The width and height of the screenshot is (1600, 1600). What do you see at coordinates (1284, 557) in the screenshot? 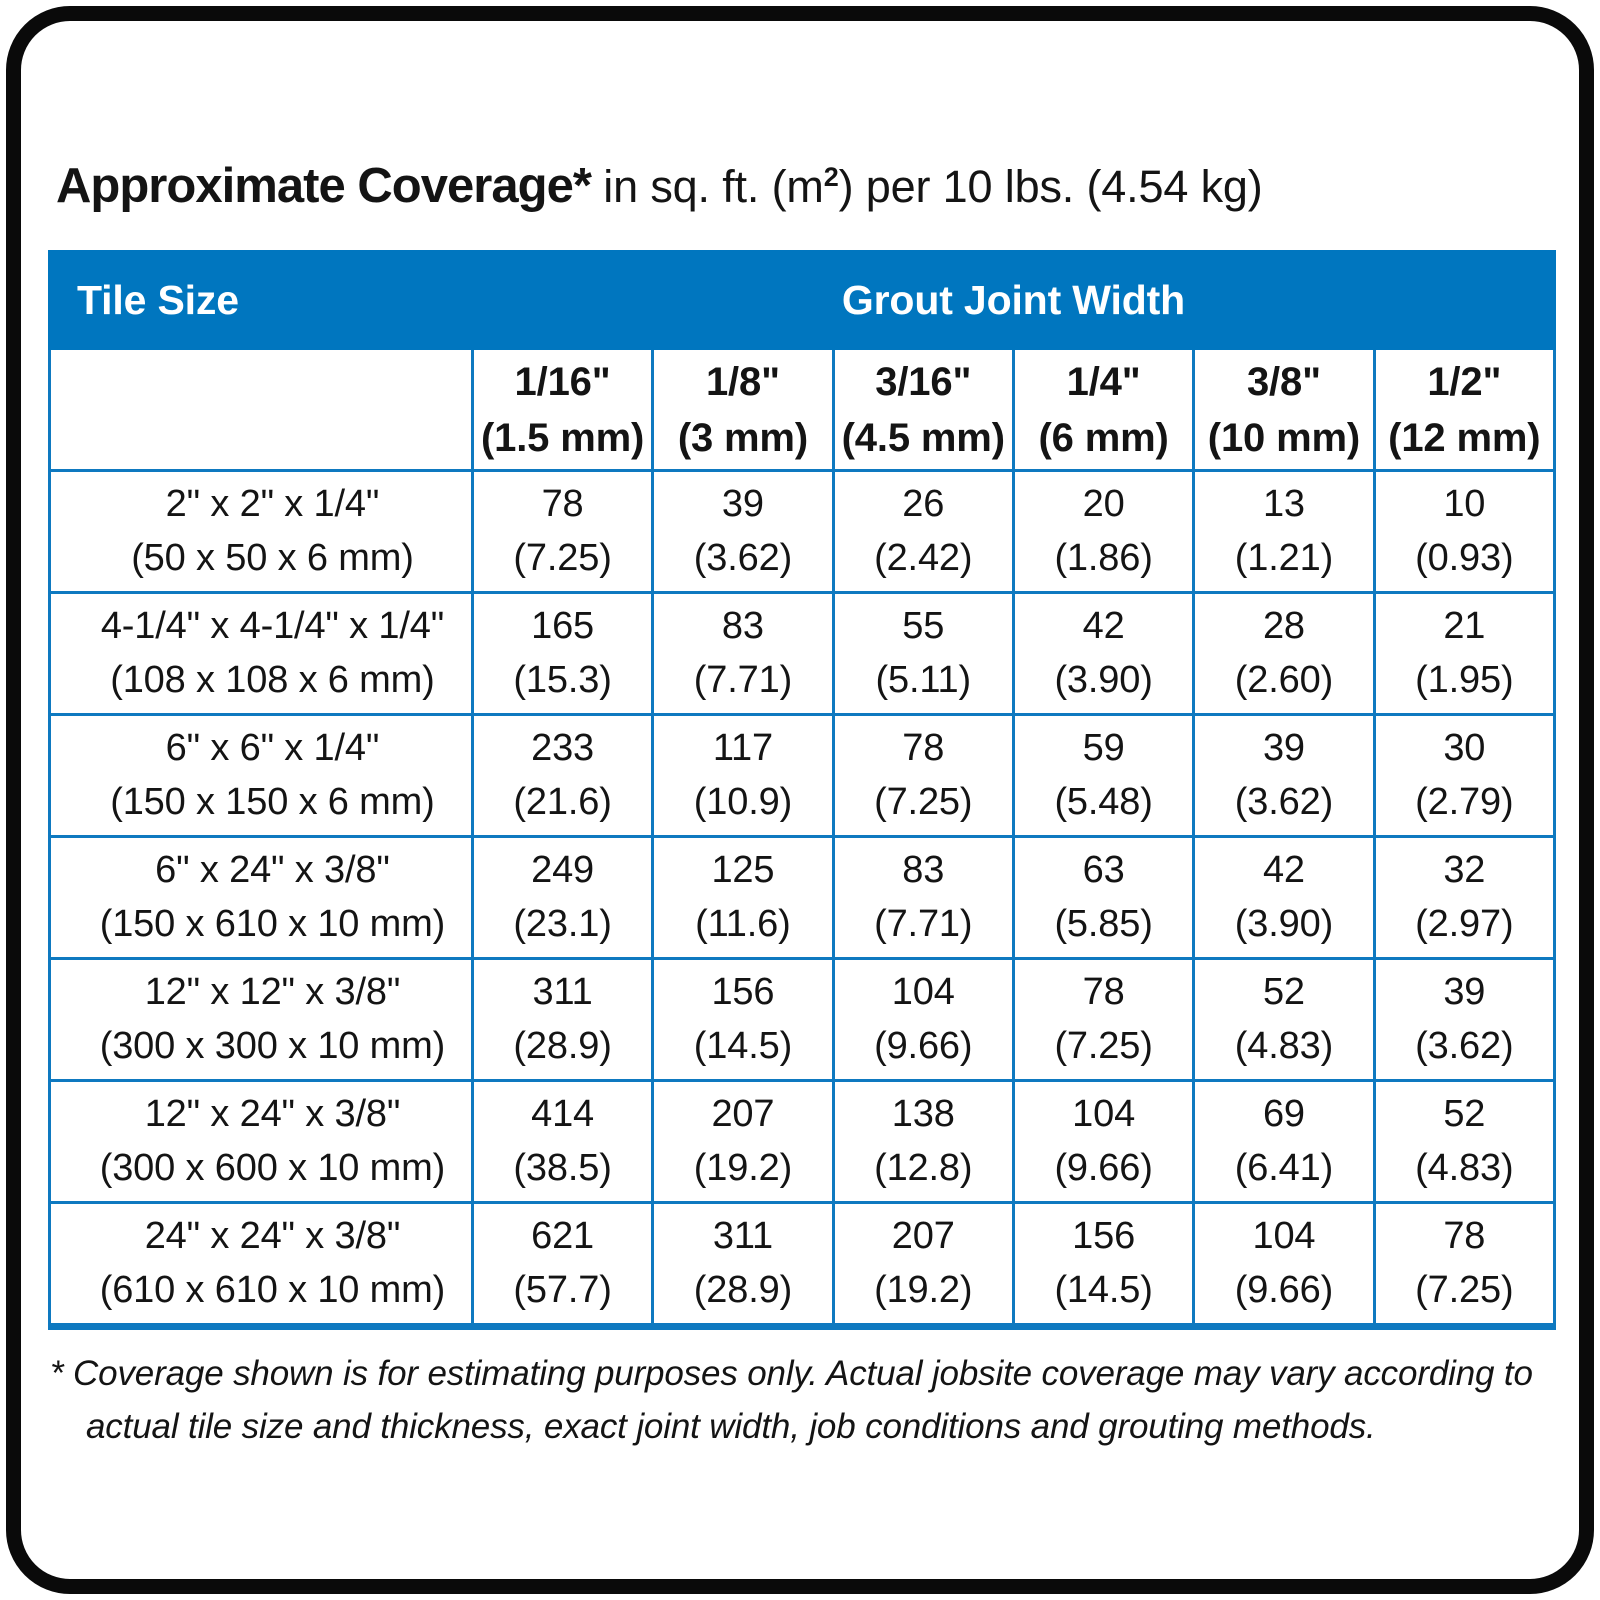
I see `coverage-m2: (1.21)` at bounding box center [1284, 557].